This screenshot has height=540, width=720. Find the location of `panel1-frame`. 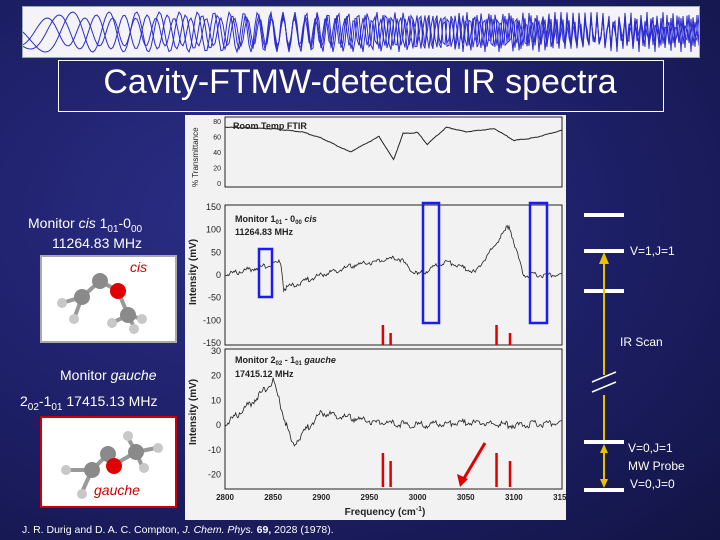

panel1-frame is located at coordinates (393, 152).